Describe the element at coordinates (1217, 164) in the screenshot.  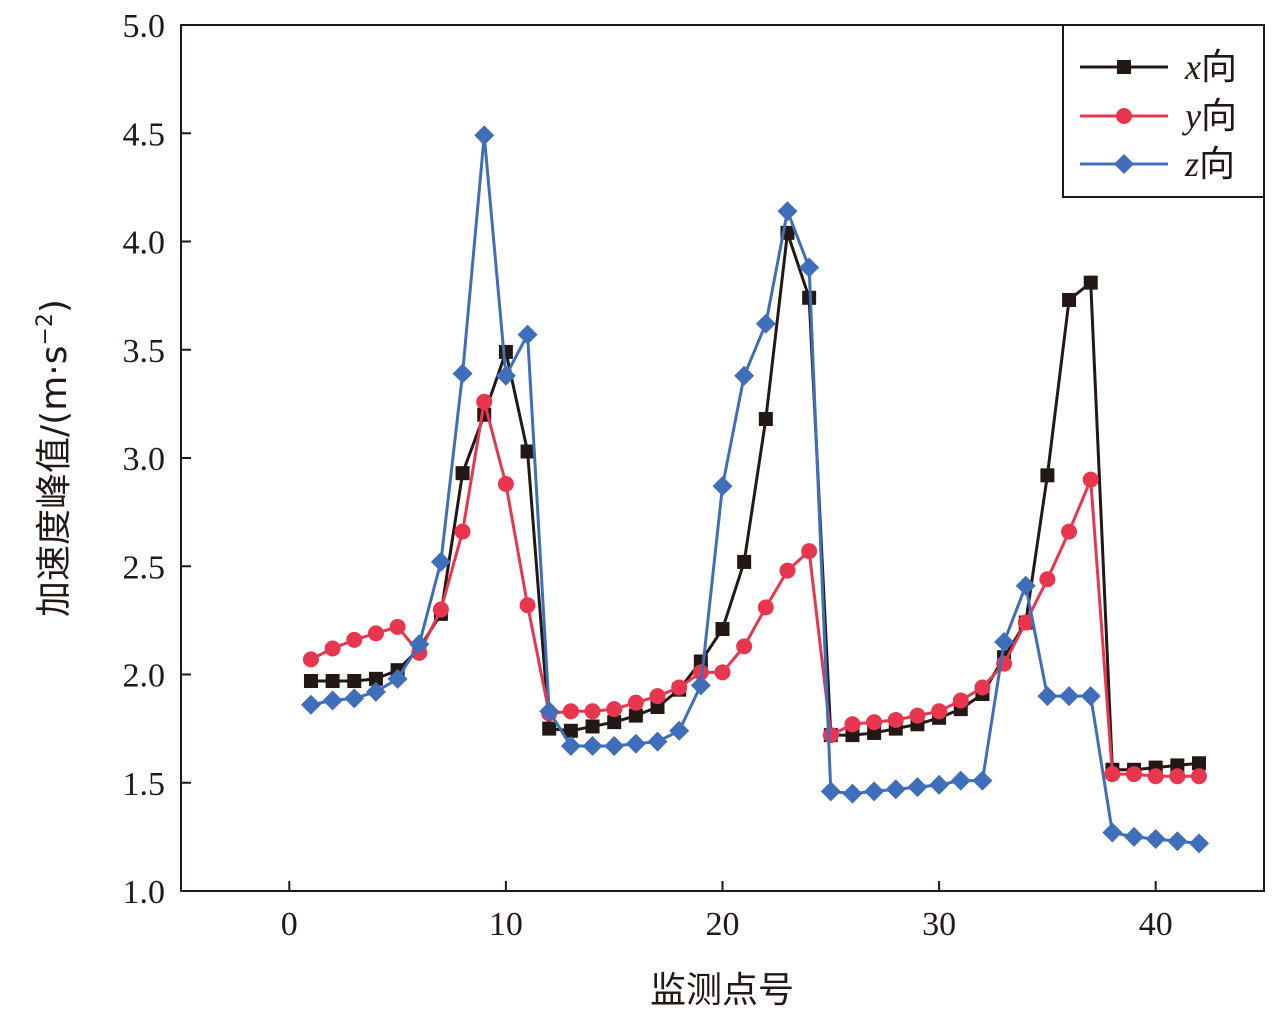
I see `legend-suffix-z: 向` at that location.